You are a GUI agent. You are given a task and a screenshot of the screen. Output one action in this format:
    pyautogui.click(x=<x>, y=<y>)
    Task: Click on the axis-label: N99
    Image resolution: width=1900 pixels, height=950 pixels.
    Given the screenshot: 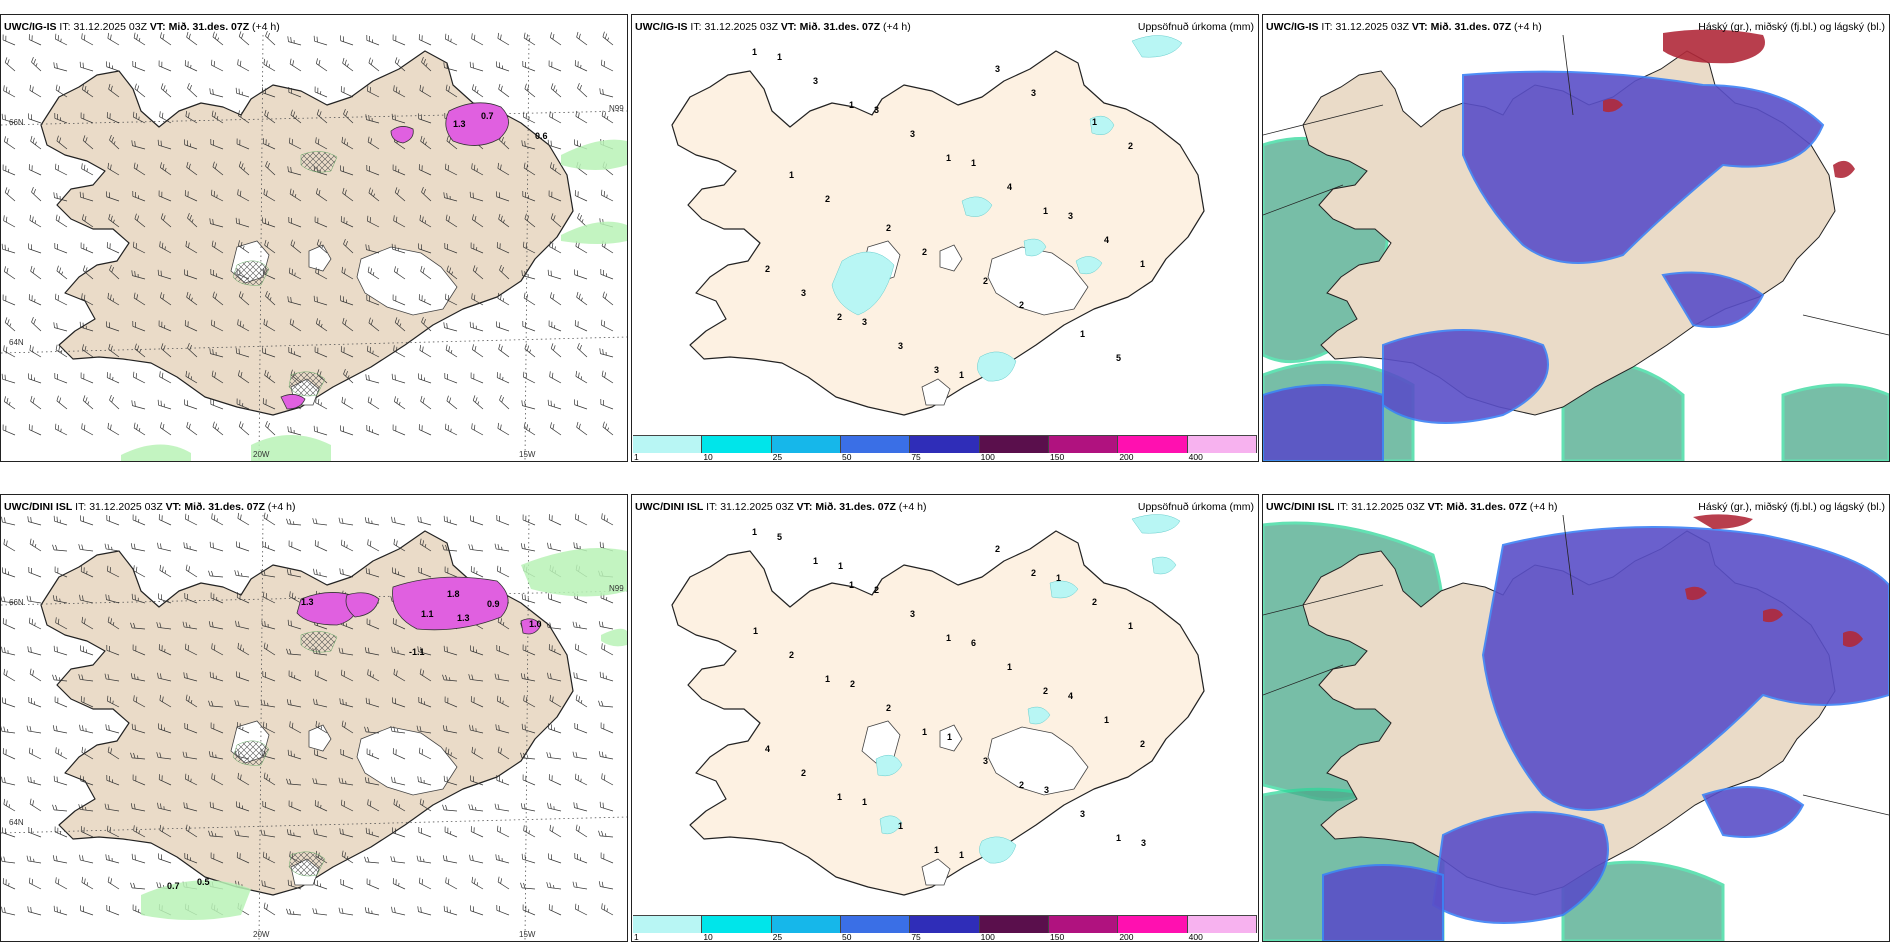 What is the action you would take?
    pyautogui.click(x=616, y=108)
    